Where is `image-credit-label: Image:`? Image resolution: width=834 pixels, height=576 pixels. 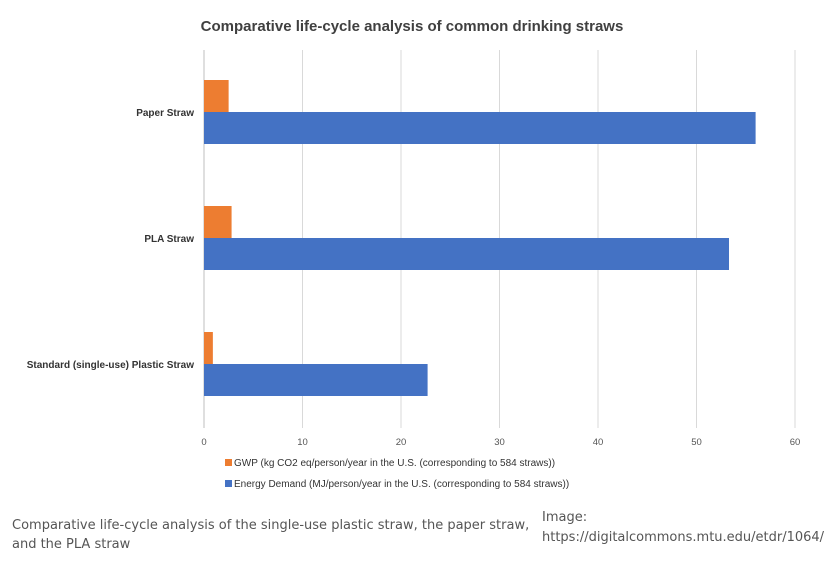
image-credit-label: Image: is located at coordinates (565, 517).